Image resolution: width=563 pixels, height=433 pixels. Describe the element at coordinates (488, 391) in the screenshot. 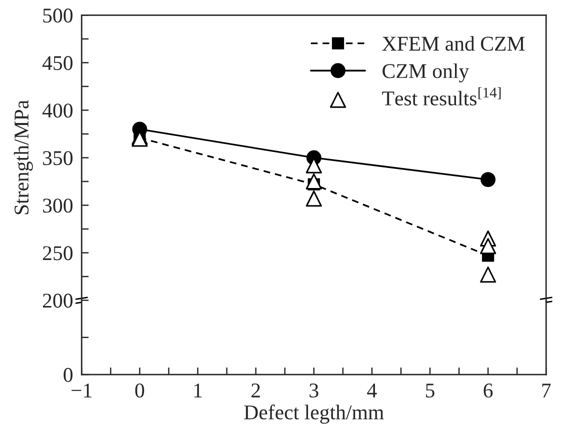

I see `x-tick-label: 6` at that location.